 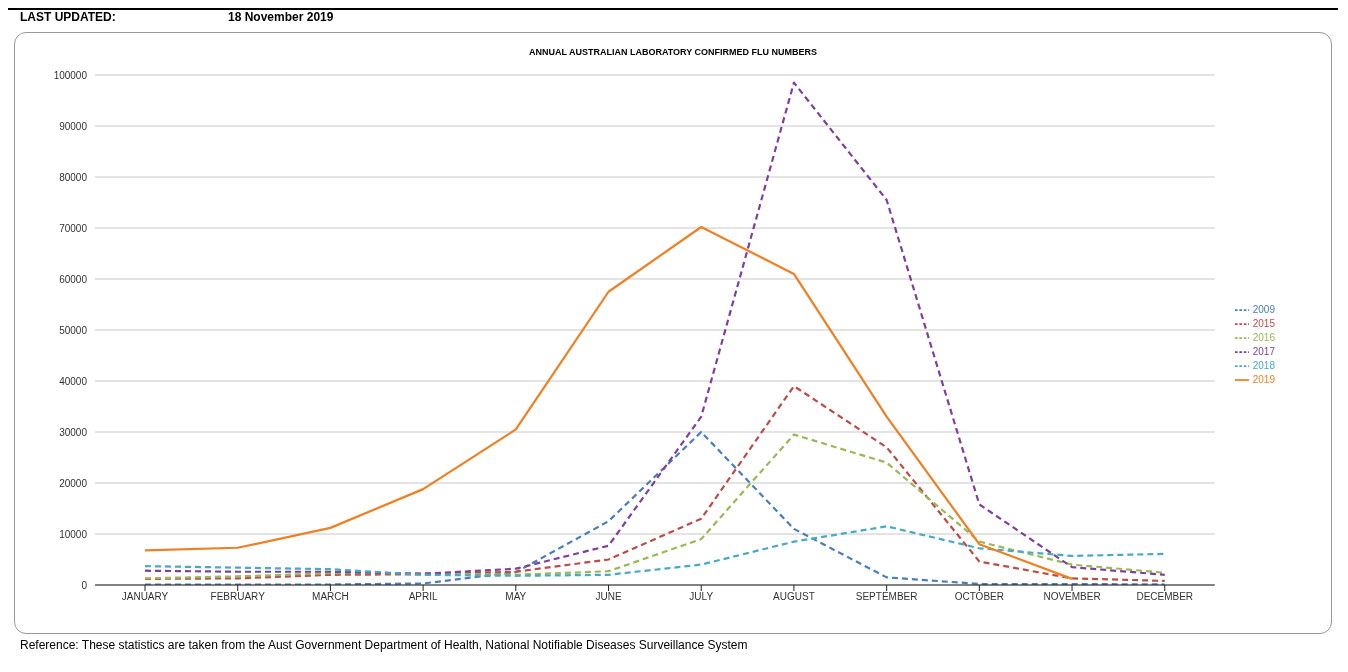 What do you see at coordinates (330, 597) in the screenshot?
I see `x-tick-label: MARCH` at bounding box center [330, 597].